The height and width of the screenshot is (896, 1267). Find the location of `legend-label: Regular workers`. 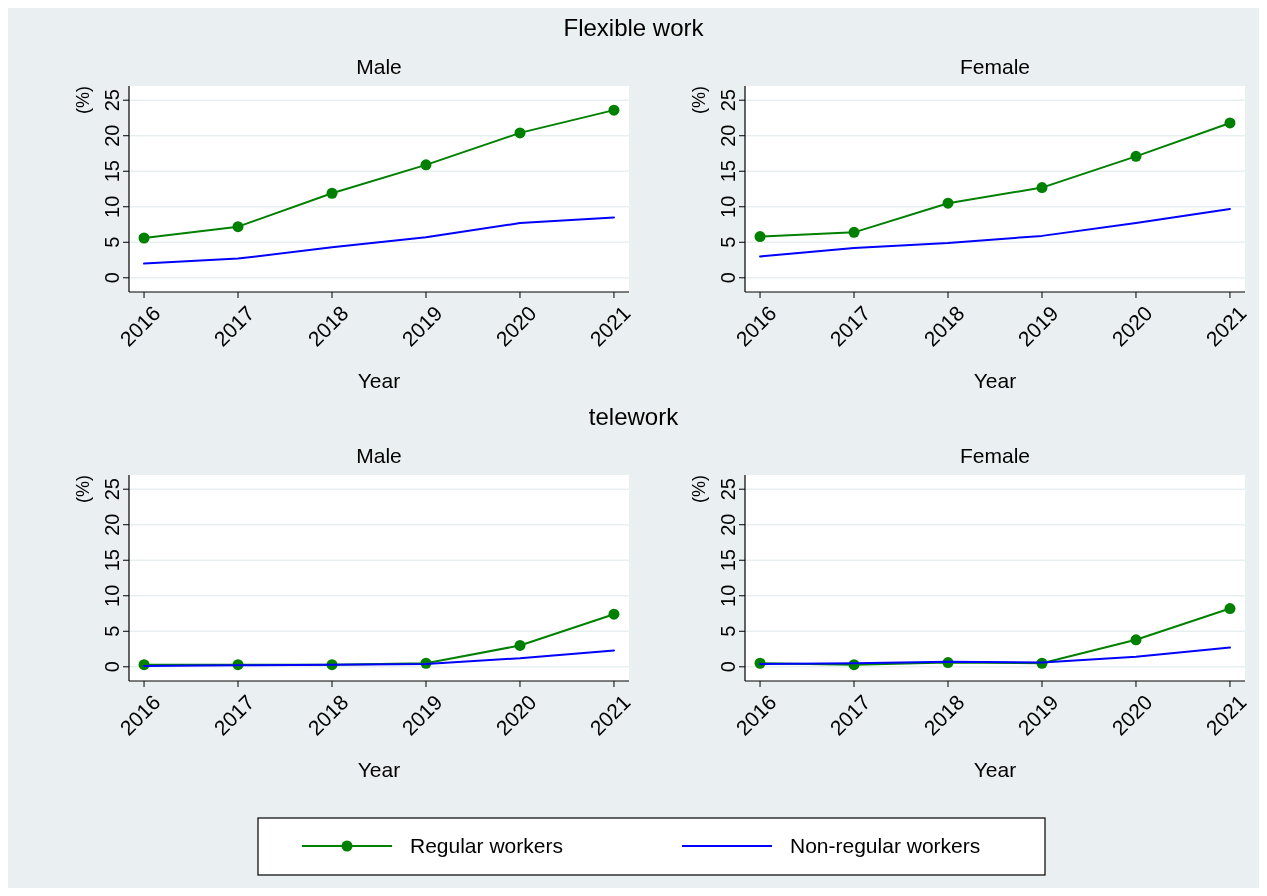

legend-label: Regular workers is located at coordinates (486, 845).